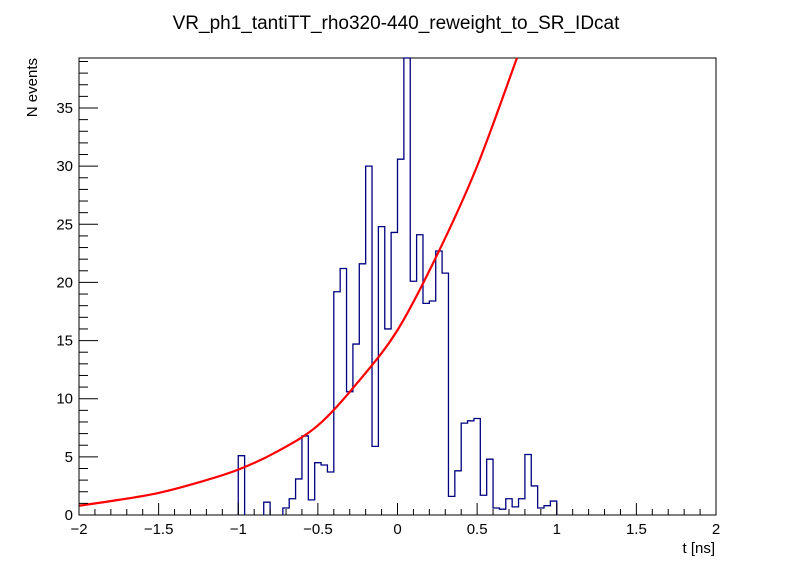  What do you see at coordinates (698, 548) in the screenshot?
I see `x-axis-label: t [ns]` at bounding box center [698, 548].